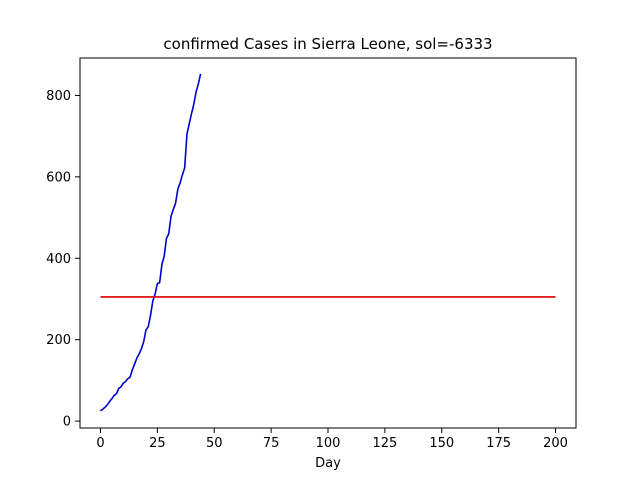  What do you see at coordinates (214, 443) in the screenshot?
I see `x-tick-label: 50` at bounding box center [214, 443].